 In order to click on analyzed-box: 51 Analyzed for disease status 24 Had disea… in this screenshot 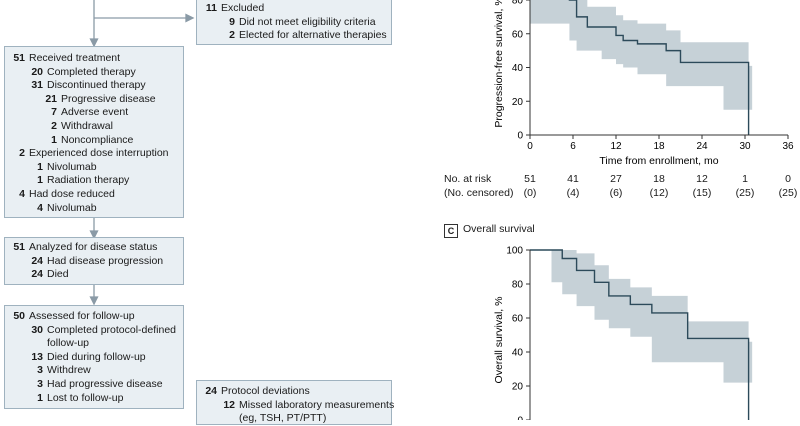, I will do `click(94, 261)`.